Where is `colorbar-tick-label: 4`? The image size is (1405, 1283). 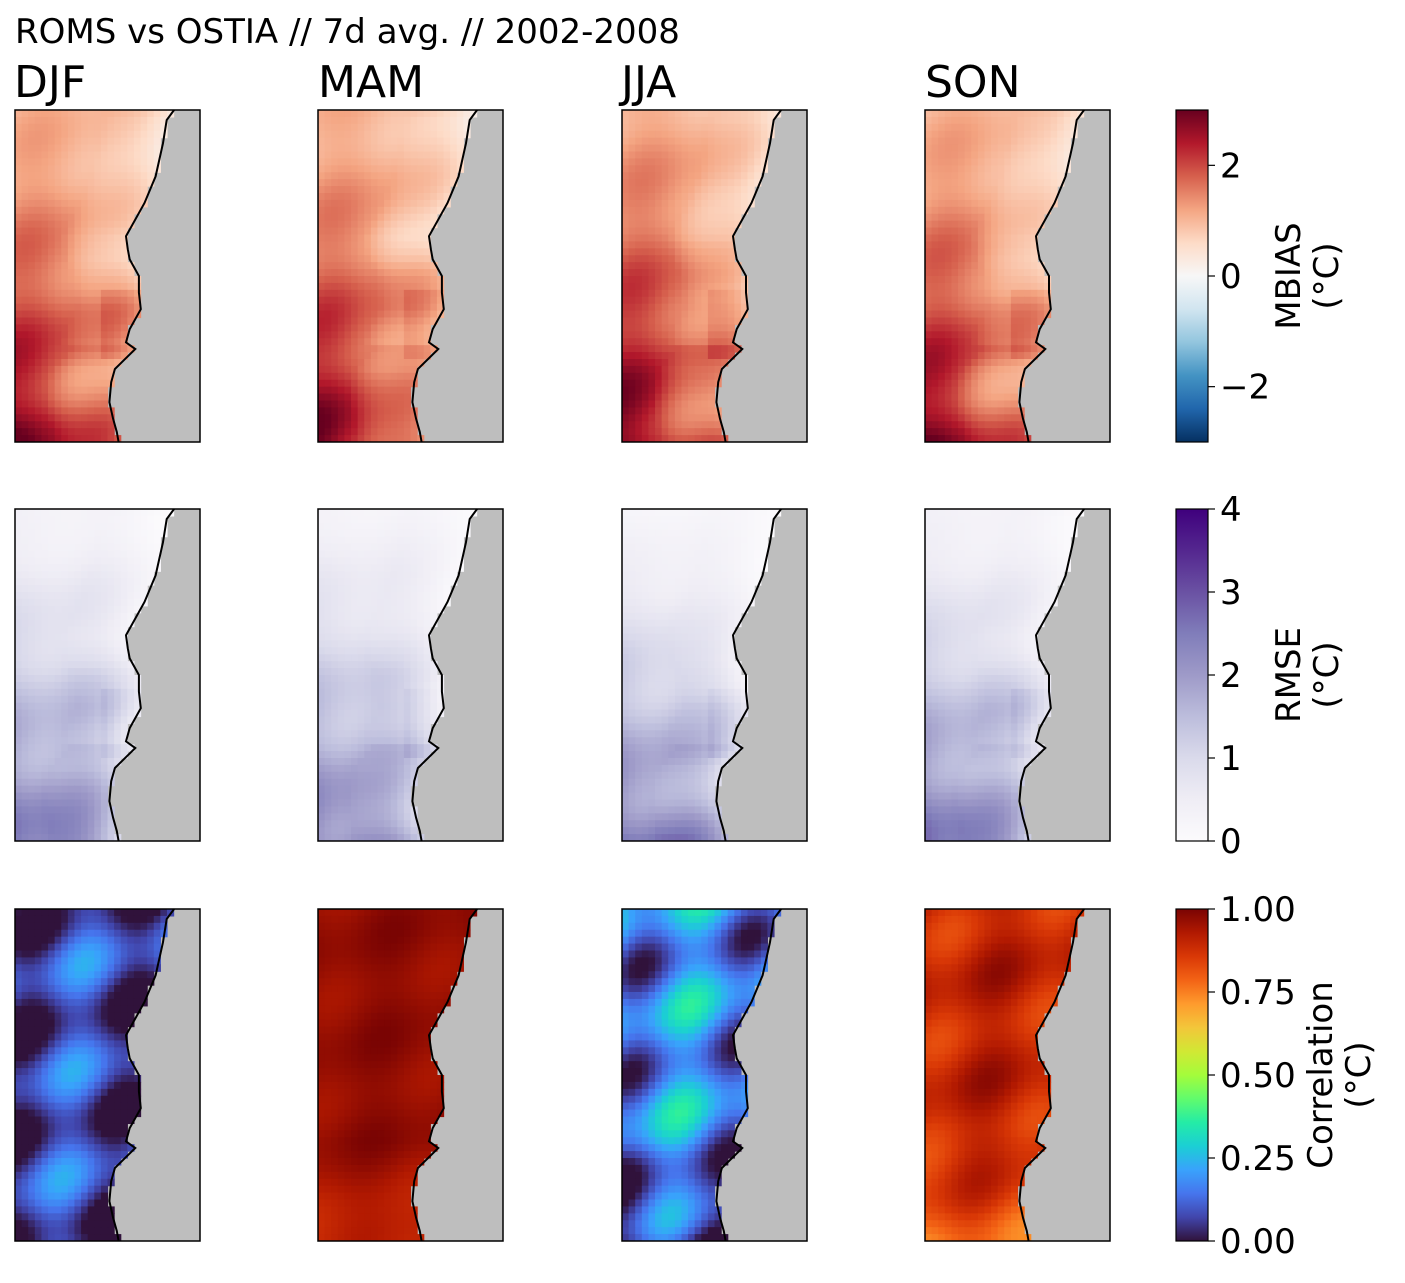
colorbar-tick-label: 4 is located at coordinates (1231, 510).